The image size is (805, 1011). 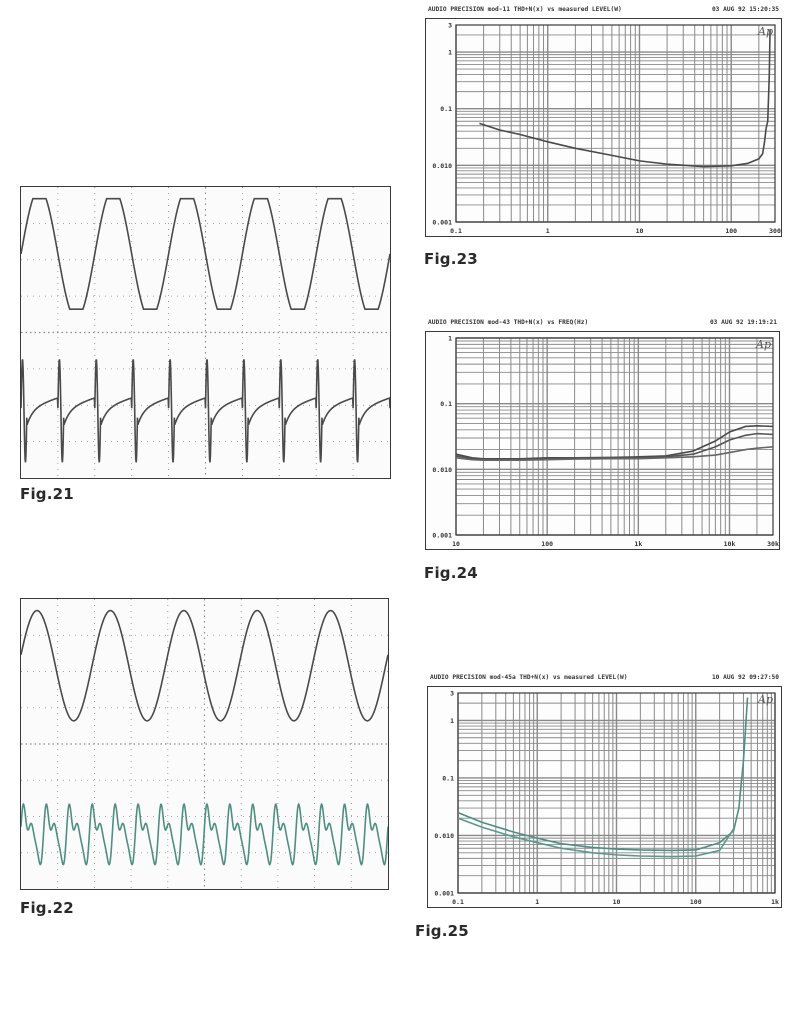 I want to click on fig25-grid, so click(x=616, y=793).